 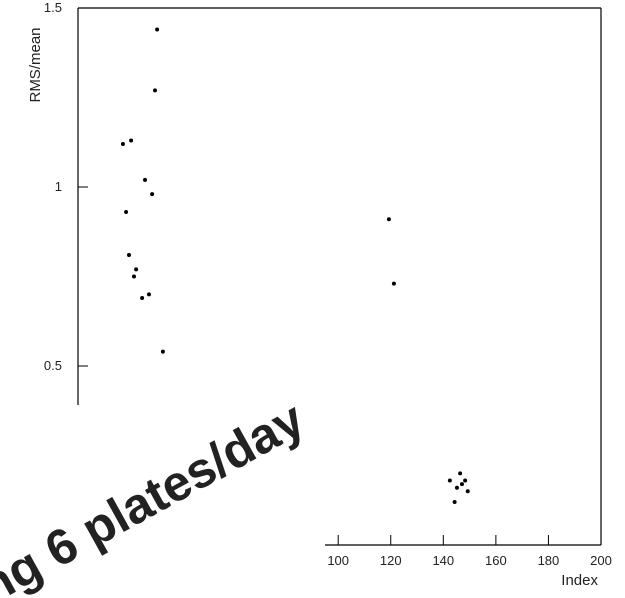 What do you see at coordinates (35, 64) in the screenshot?
I see `y-axis-title: RMS/mean` at bounding box center [35, 64].